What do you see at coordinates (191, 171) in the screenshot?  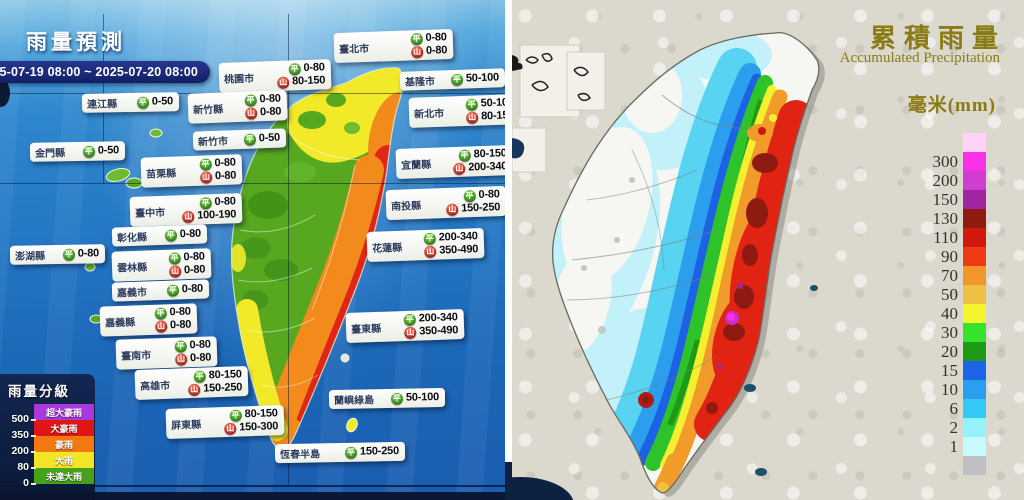 I see `county-label: 苗栗縣 平 0-80 山 0-80` at bounding box center [191, 171].